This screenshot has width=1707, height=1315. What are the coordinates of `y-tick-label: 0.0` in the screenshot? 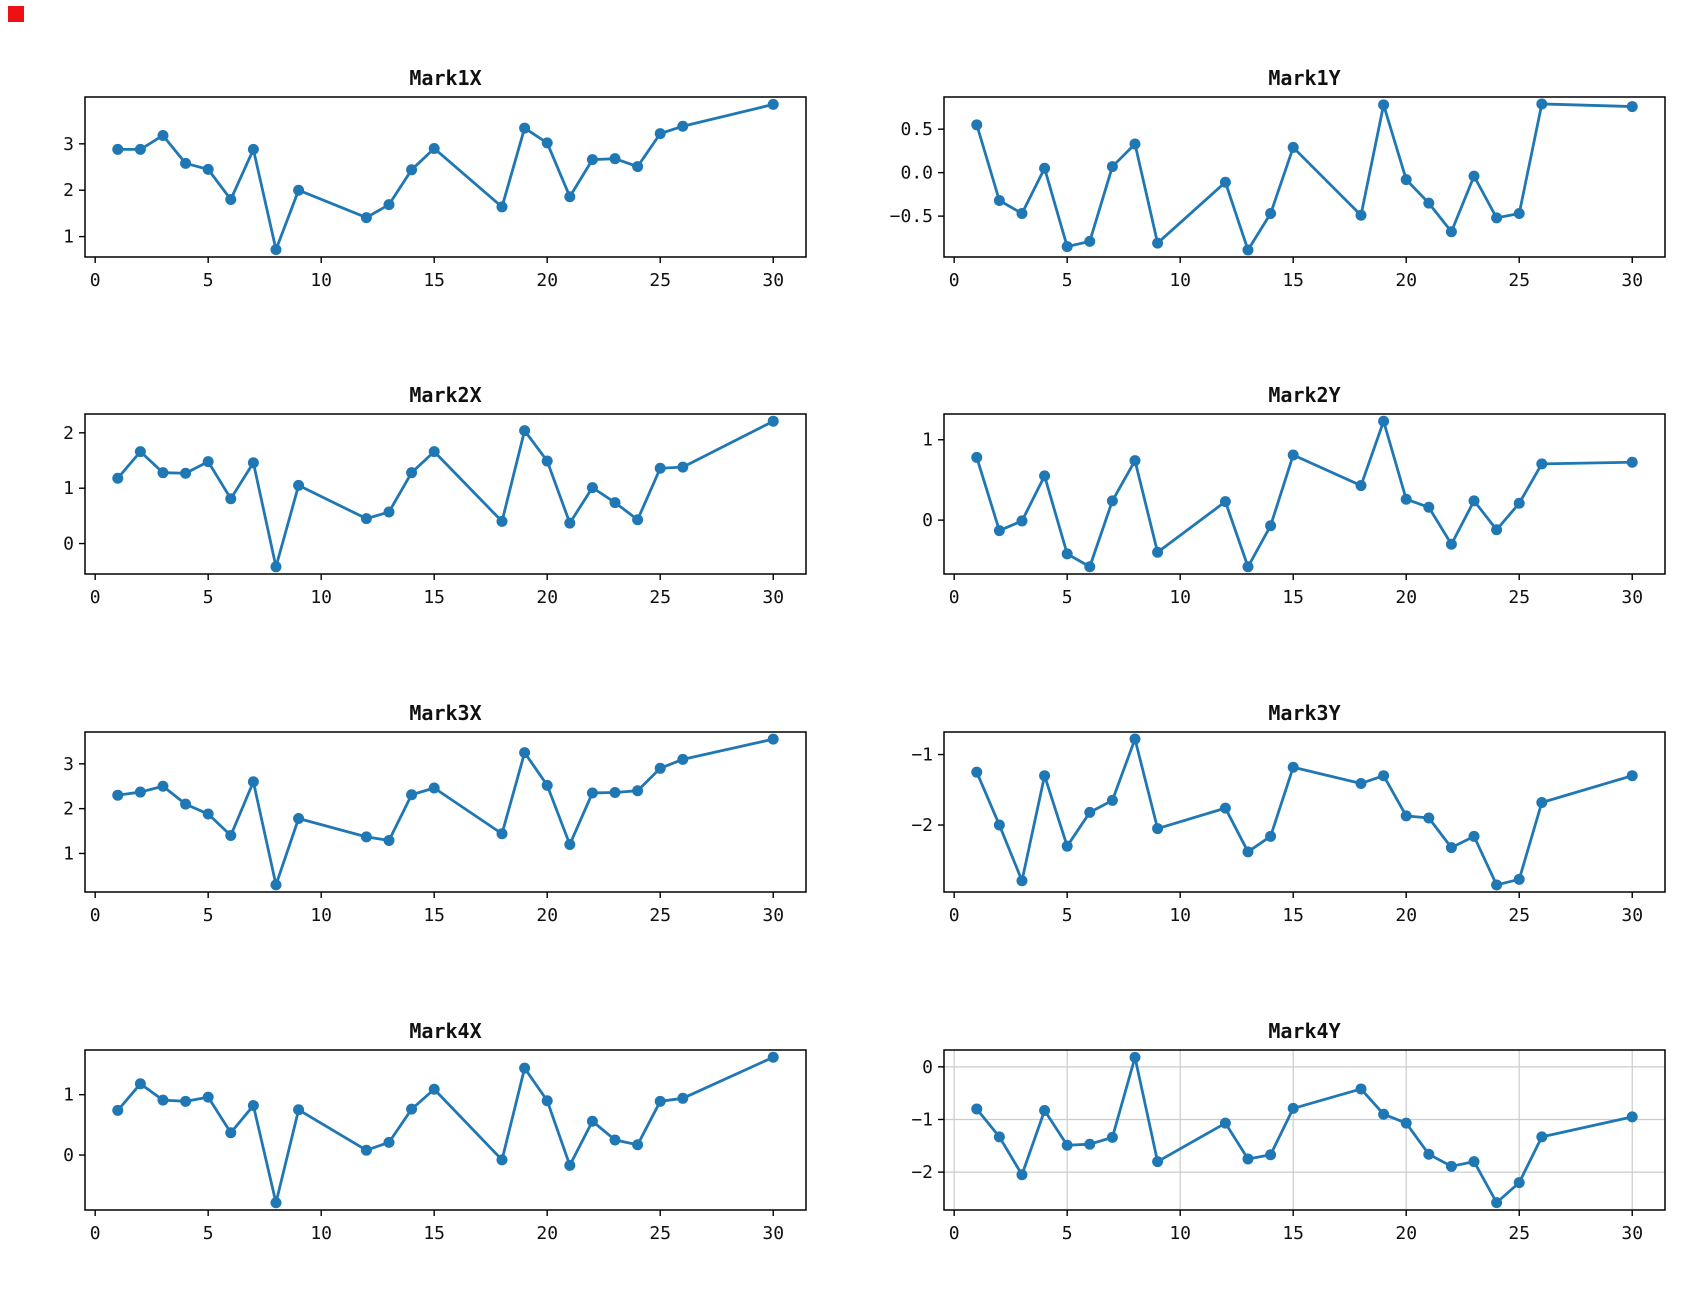 It's located at (916, 173).